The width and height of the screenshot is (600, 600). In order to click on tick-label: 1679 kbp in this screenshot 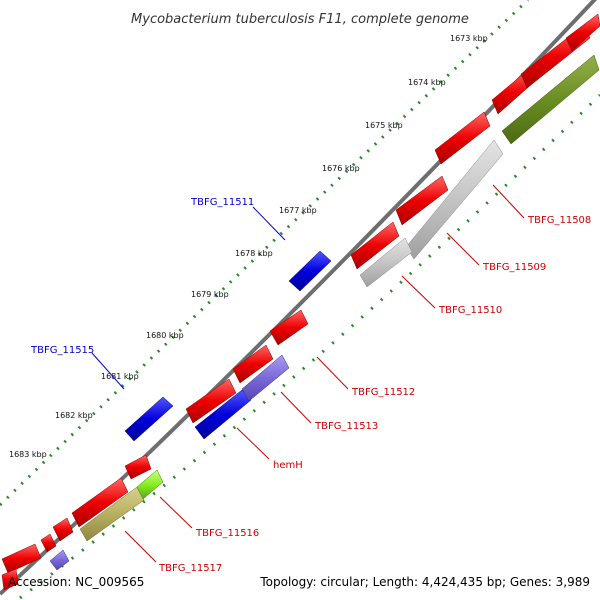, I will do `click(210, 294)`.